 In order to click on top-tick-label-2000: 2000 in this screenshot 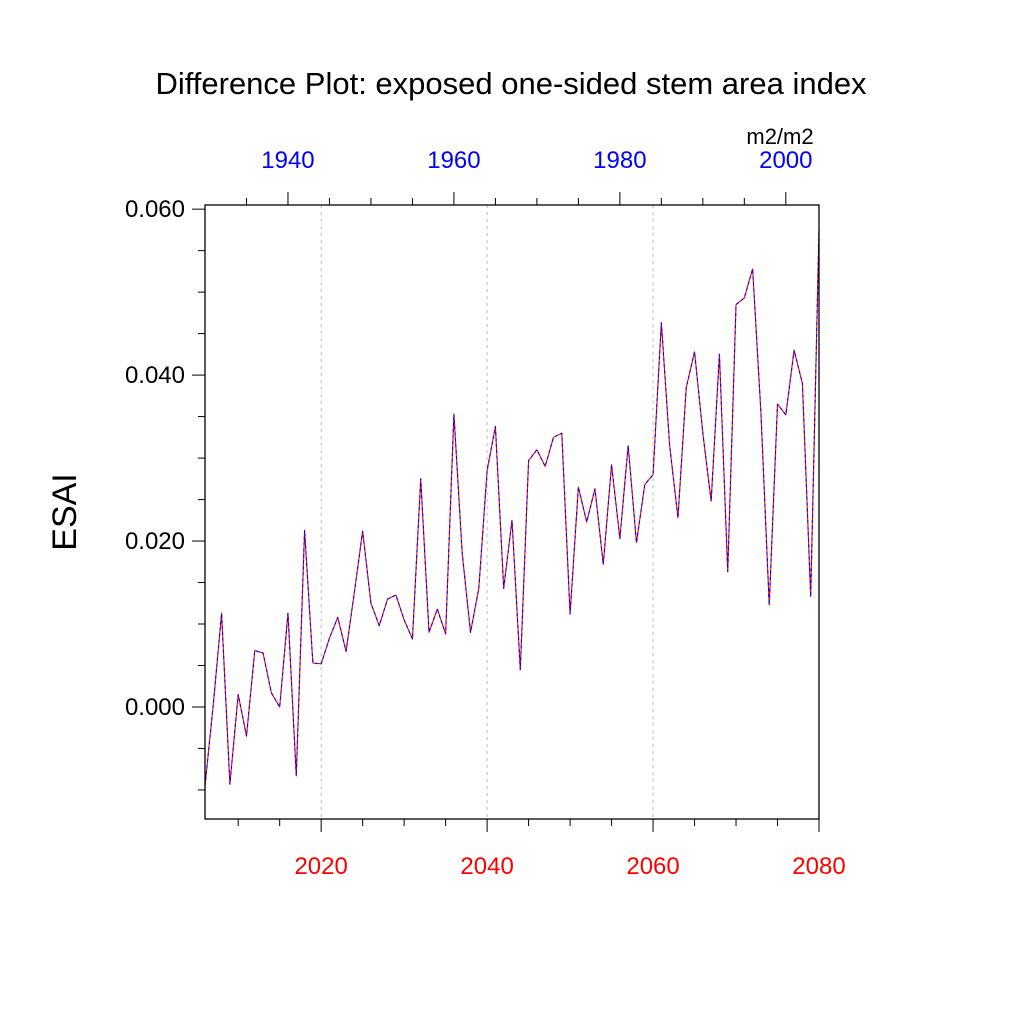, I will do `click(785, 160)`.